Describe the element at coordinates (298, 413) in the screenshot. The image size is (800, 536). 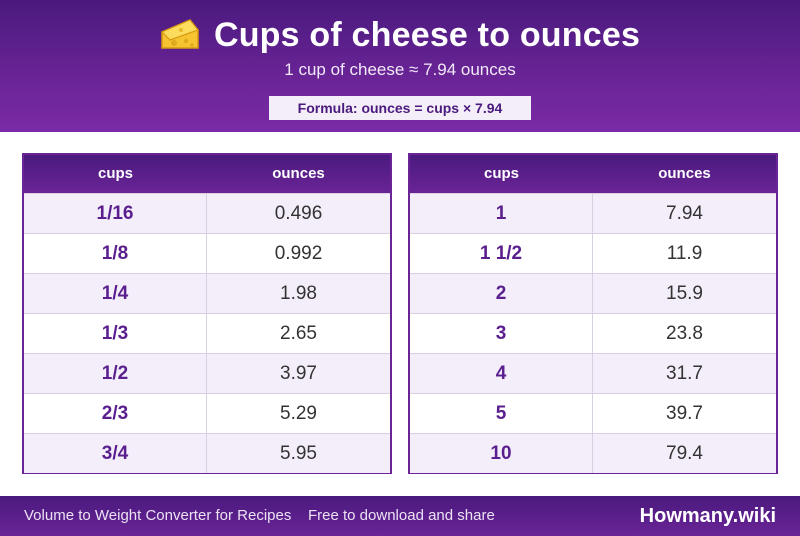
I see `ounces-cell: 5.29` at that location.